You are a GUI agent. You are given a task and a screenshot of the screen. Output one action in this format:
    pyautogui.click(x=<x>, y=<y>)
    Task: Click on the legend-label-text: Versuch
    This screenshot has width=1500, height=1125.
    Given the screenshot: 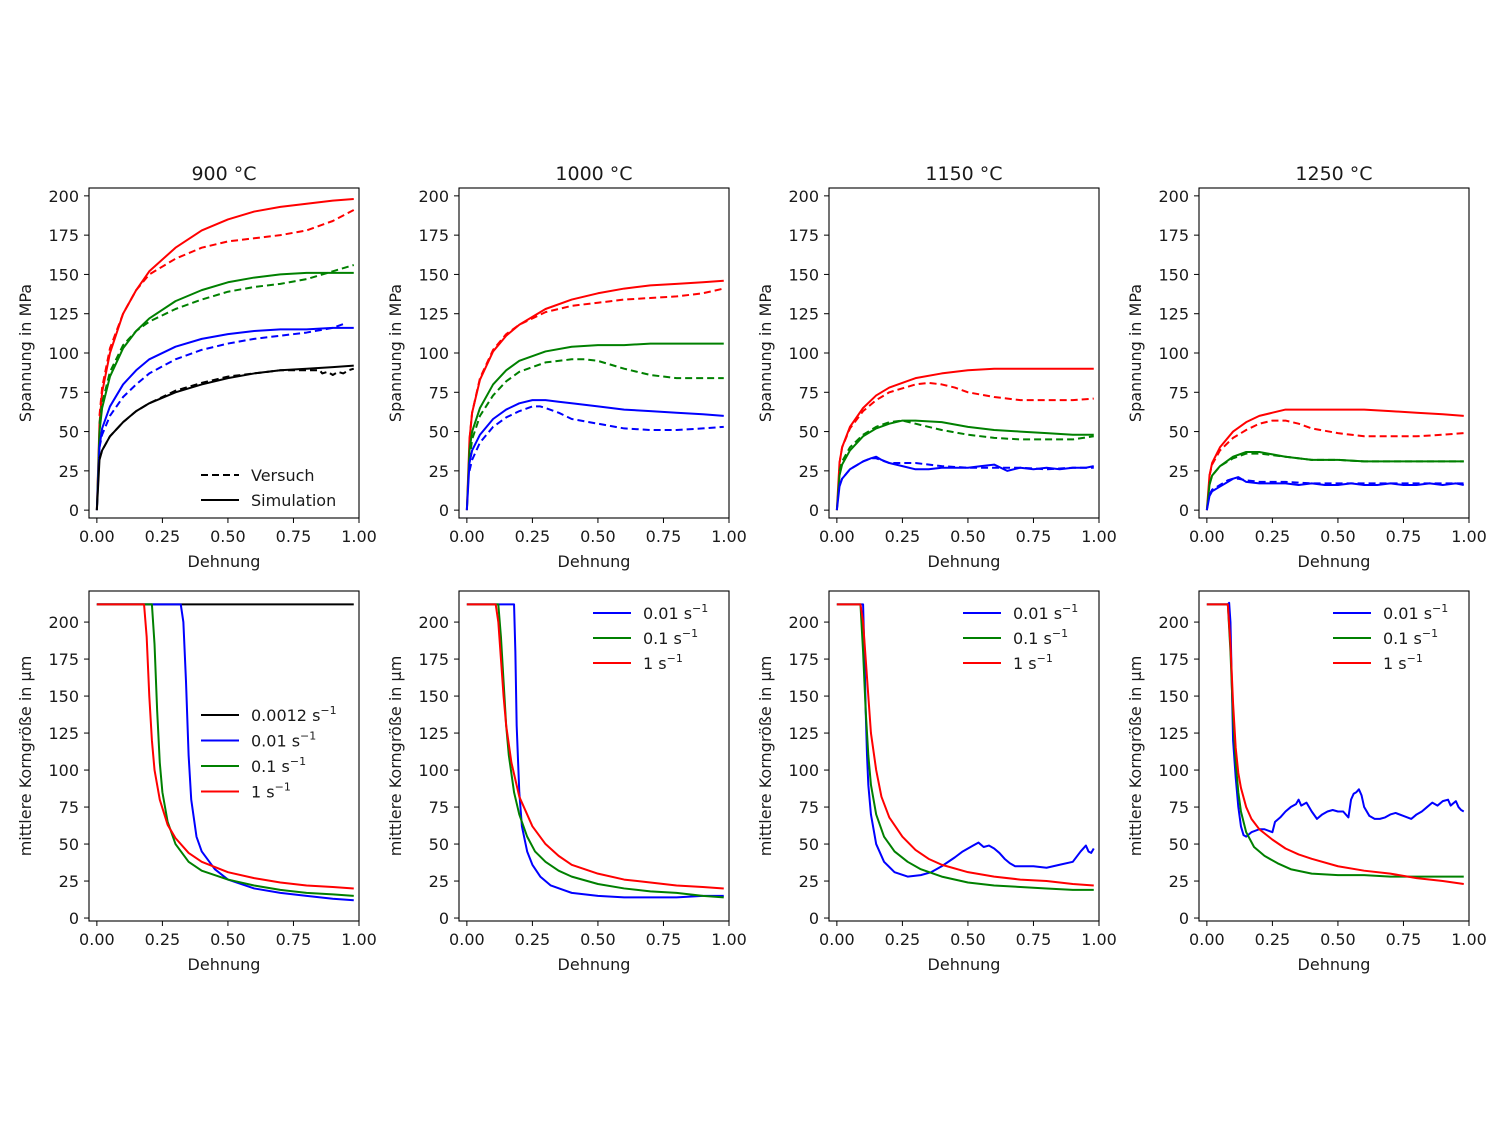 What is the action you would take?
    pyautogui.click(x=283, y=475)
    